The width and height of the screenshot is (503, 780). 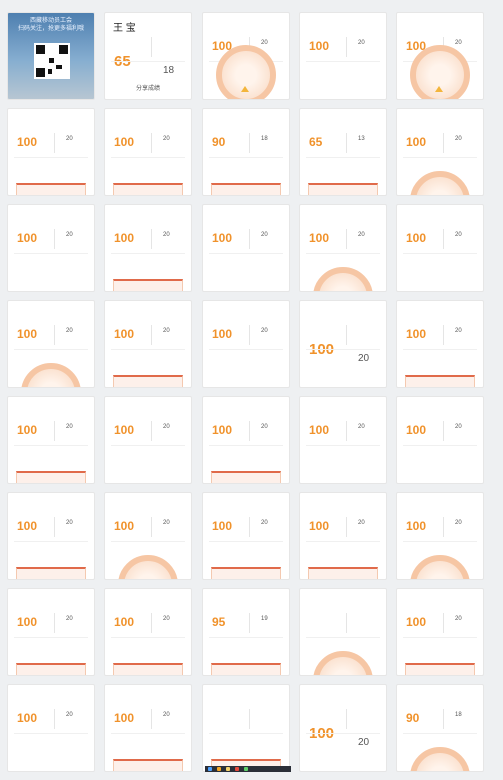 What do you see at coordinates (316, 142) in the screenshot?
I see `score-value: 65` at bounding box center [316, 142].